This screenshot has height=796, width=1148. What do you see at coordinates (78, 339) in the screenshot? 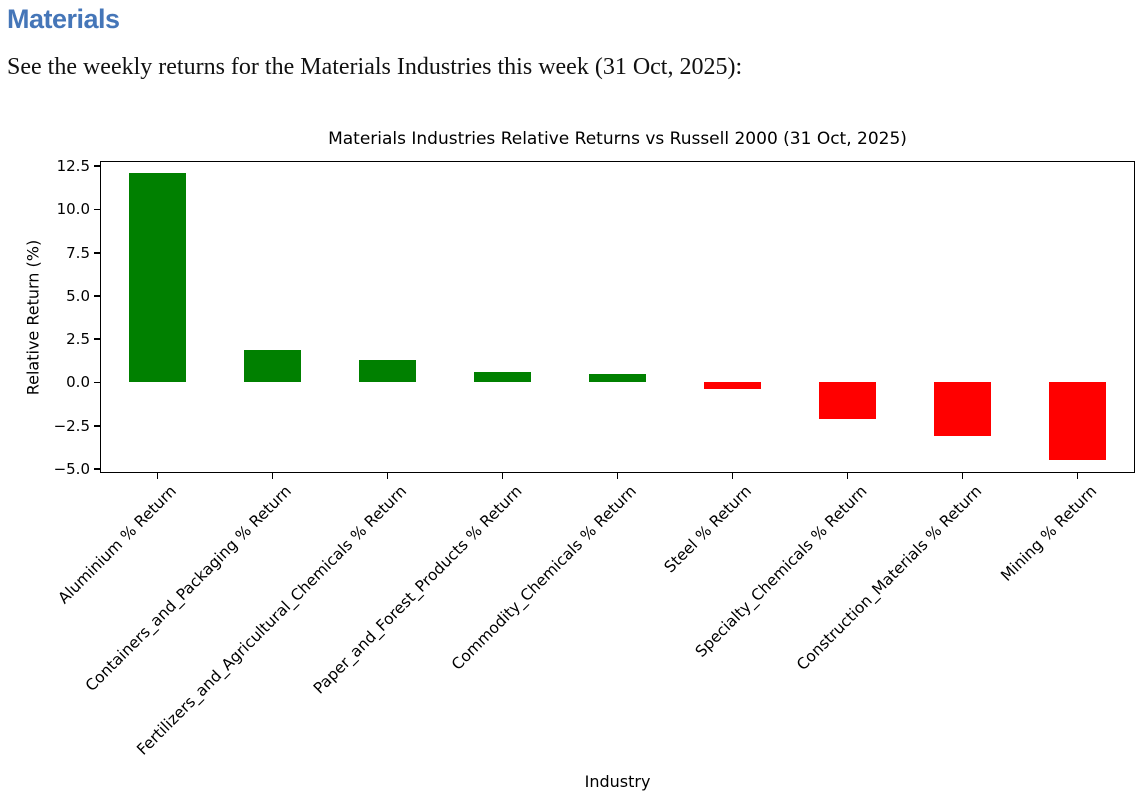
I see `y-tick-label: 2.5` at bounding box center [78, 339].